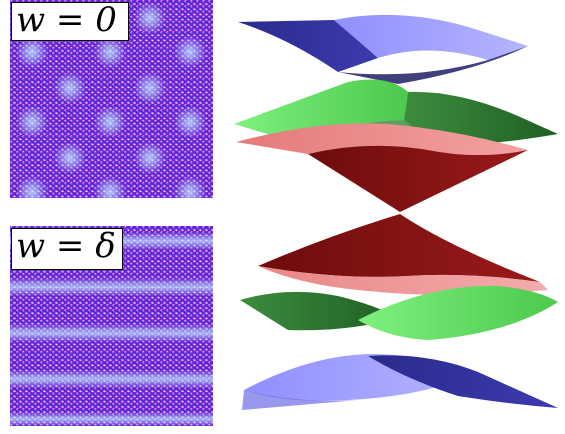  I want to click on panel-label-wdelta: w = δ, so click(67, 249).